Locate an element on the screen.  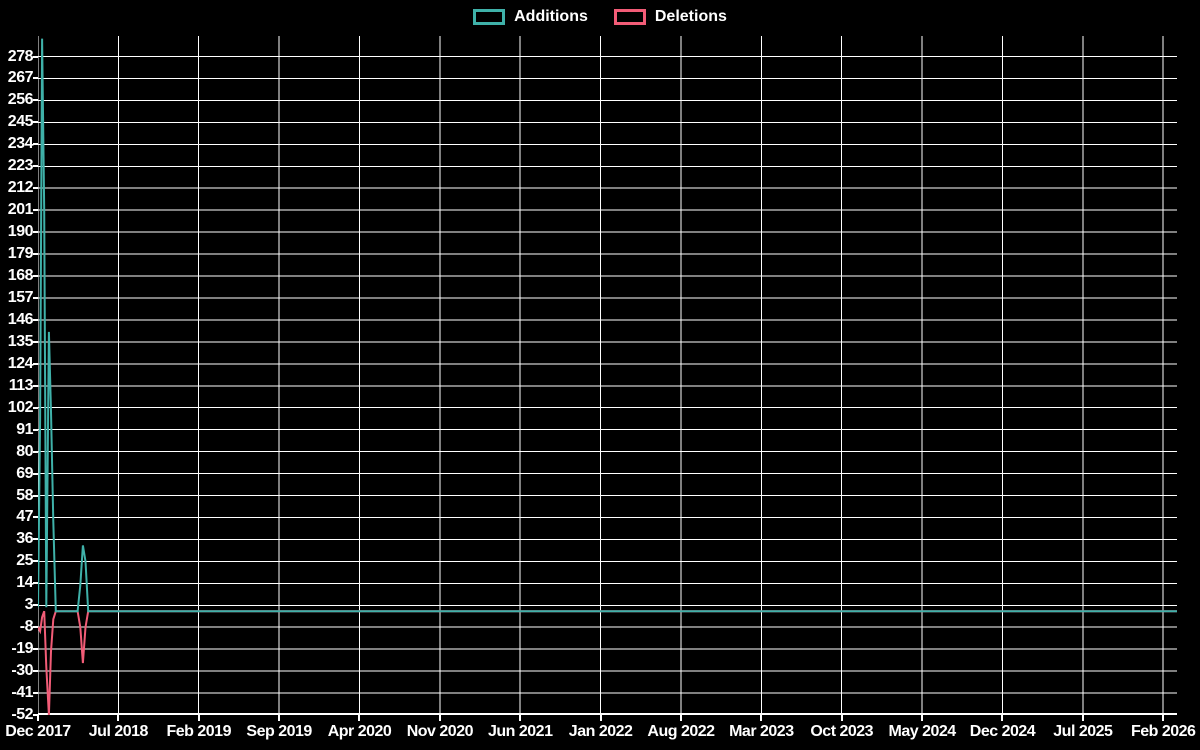
y-tick-label: 146 is located at coordinates (20, 319).